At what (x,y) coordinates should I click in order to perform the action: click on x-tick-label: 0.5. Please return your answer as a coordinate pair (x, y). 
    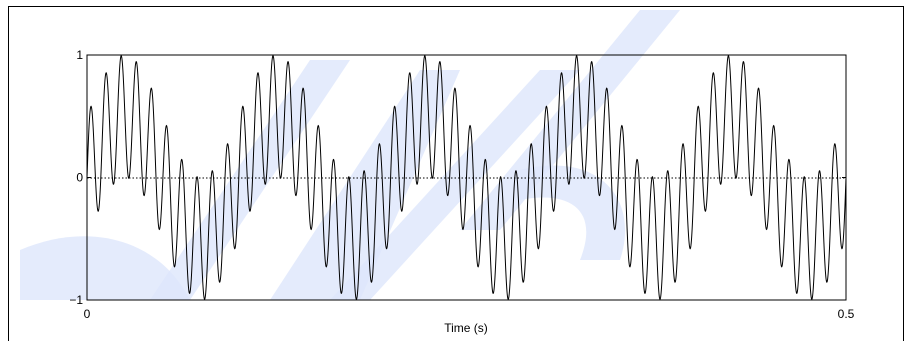
    Looking at the image, I should click on (846, 314).